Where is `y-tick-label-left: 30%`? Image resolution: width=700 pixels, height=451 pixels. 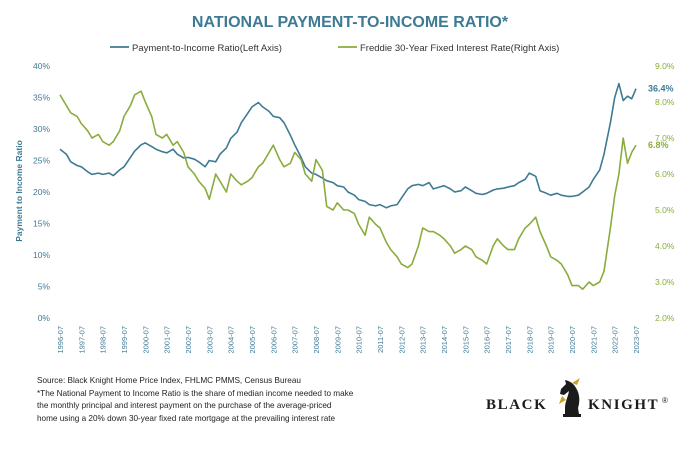 y-tick-label-left: 30% is located at coordinates (41, 129).